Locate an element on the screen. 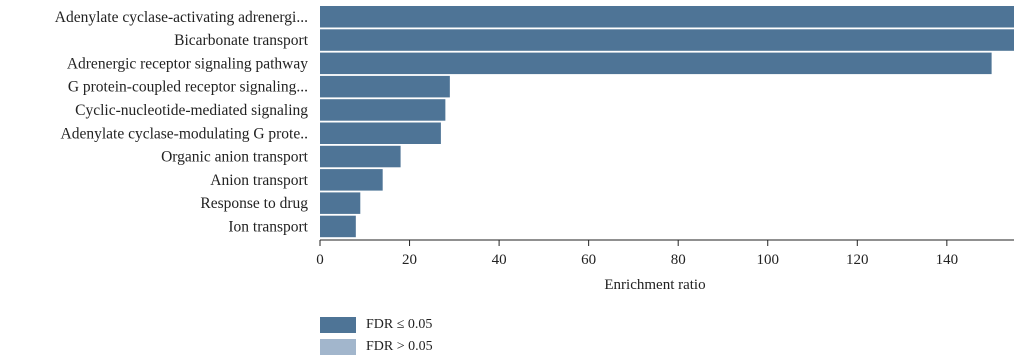  legend-swatch-significant is located at coordinates (338, 325).